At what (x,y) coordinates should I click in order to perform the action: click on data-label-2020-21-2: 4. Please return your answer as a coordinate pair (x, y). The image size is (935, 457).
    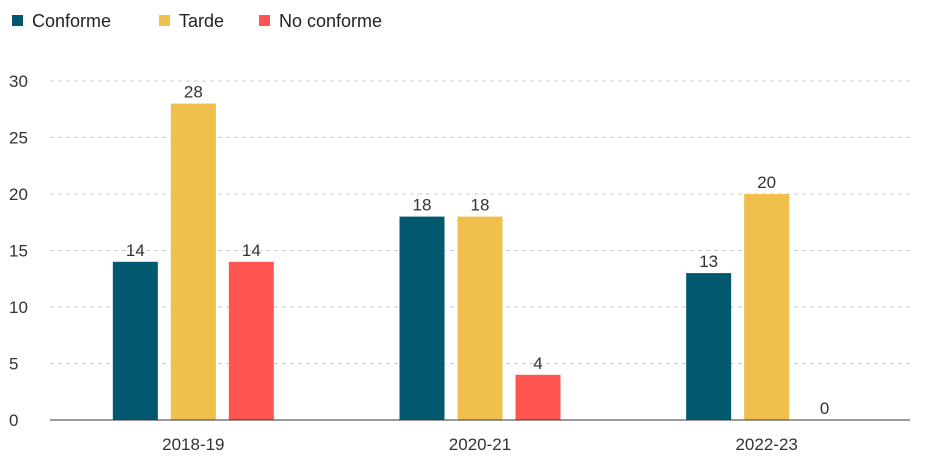
    Looking at the image, I should click on (537, 363).